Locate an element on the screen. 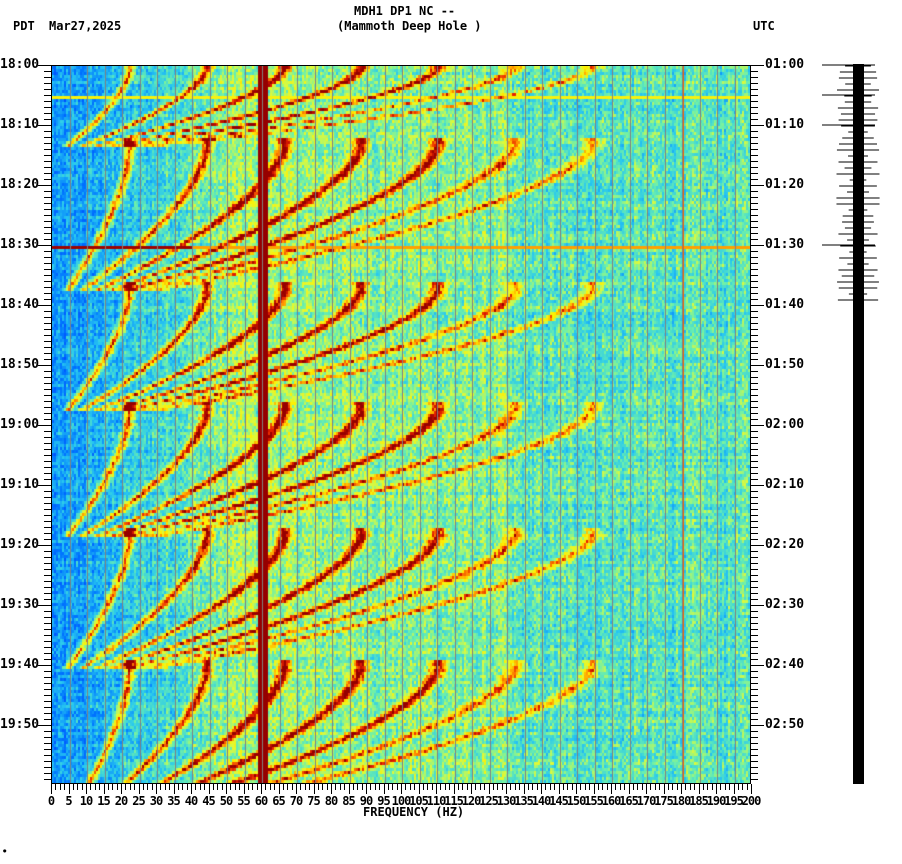 The image size is (902, 864). frequency-tick-label: 70 is located at coordinates (296, 801).